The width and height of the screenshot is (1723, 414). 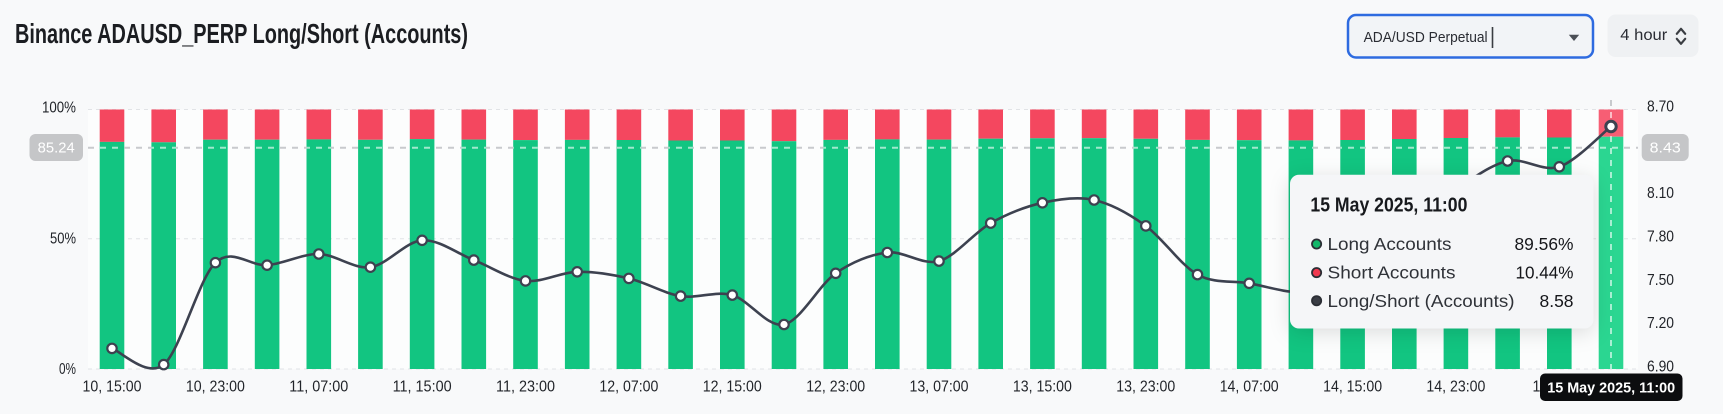 What do you see at coordinates (1249, 387) in the screenshot?
I see `svg-text: 14, 07:00` at bounding box center [1249, 387].